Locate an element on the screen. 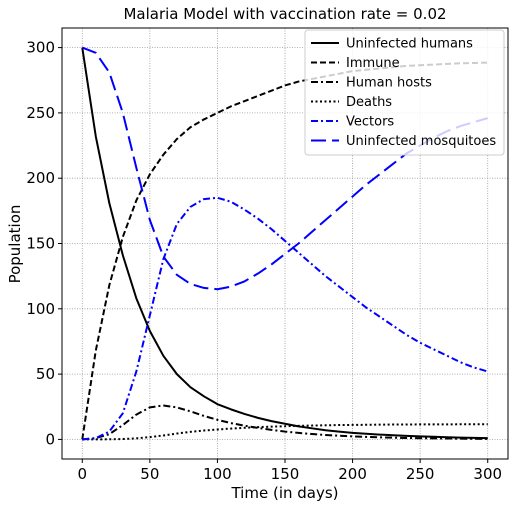 The width and height of the screenshot is (515, 508). x-axis-label: Time (in days) is located at coordinates (284, 493).